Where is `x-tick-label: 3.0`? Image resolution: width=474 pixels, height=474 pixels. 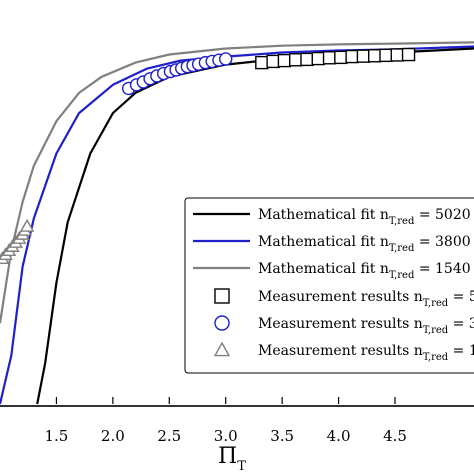
x-tick-label: 3.0 is located at coordinates (226, 436).